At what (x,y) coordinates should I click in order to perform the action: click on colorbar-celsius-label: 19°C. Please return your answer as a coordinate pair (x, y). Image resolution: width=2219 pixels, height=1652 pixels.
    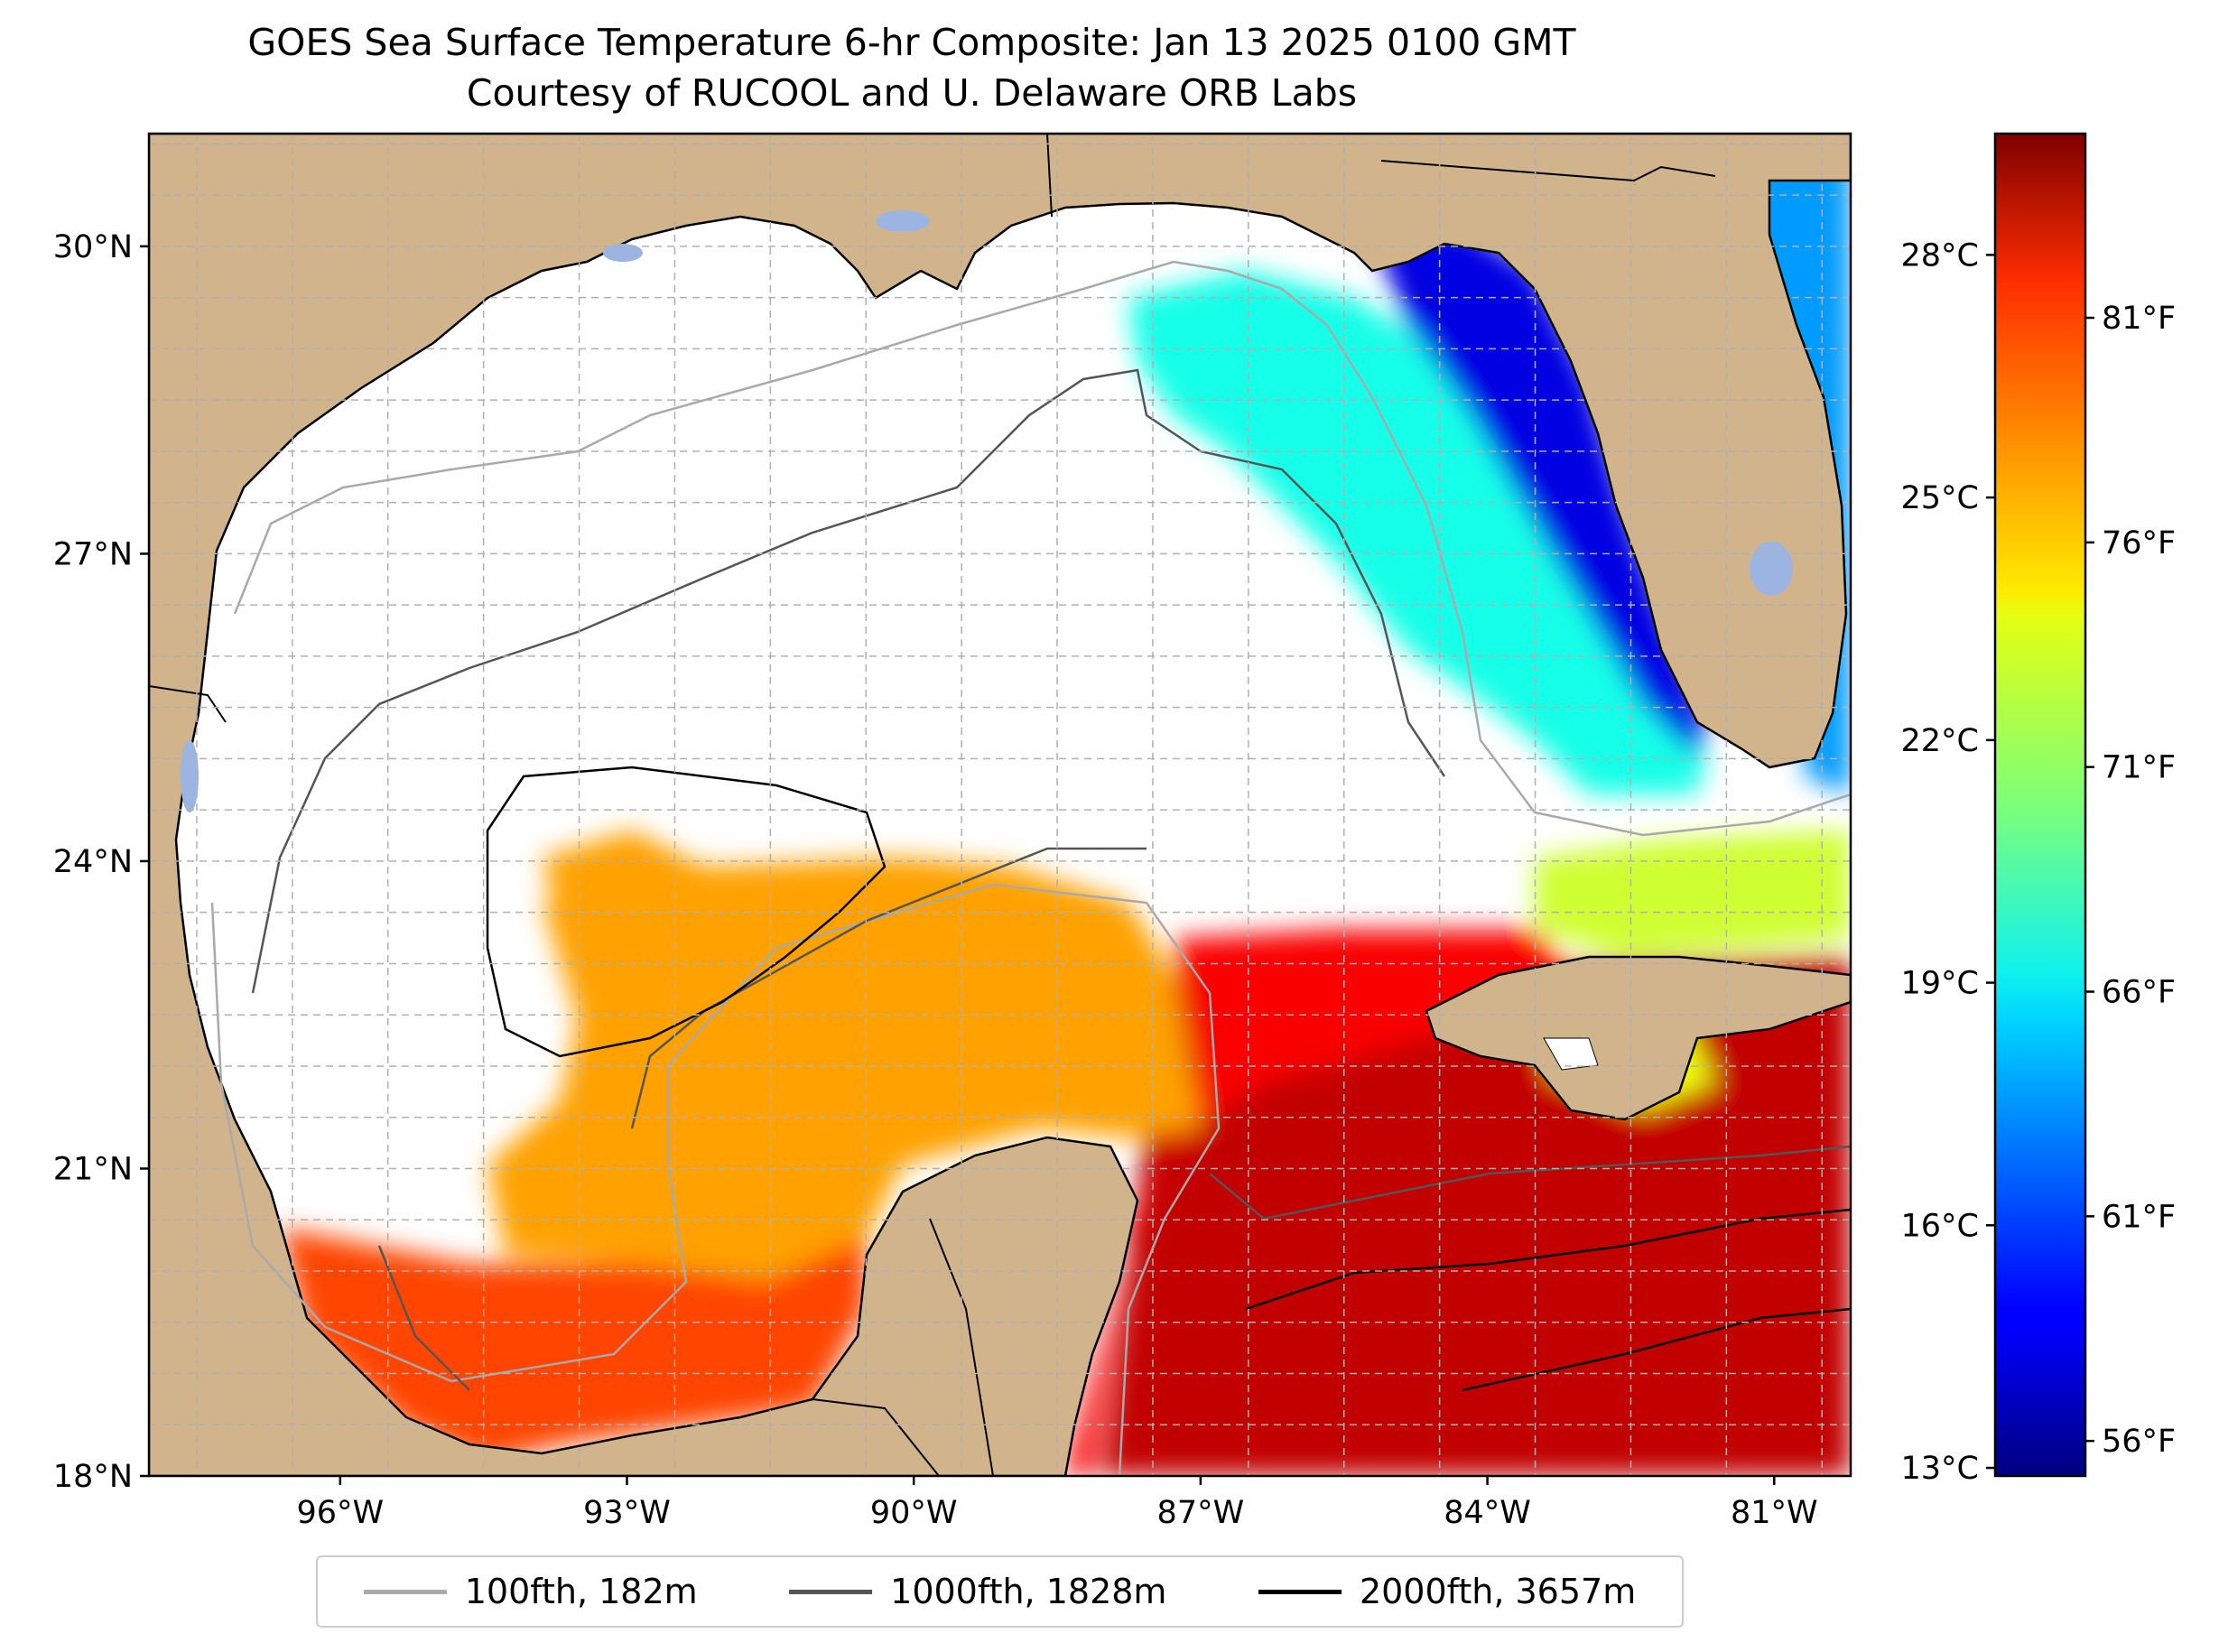
    Looking at the image, I should click on (1940, 984).